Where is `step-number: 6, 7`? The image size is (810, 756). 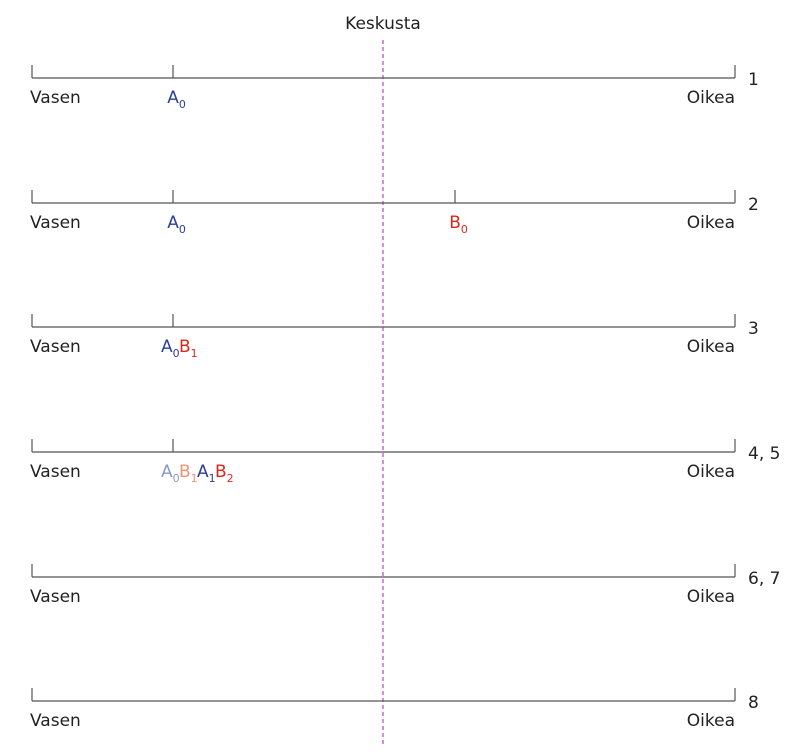
step-number: 6, 7 is located at coordinates (764, 579).